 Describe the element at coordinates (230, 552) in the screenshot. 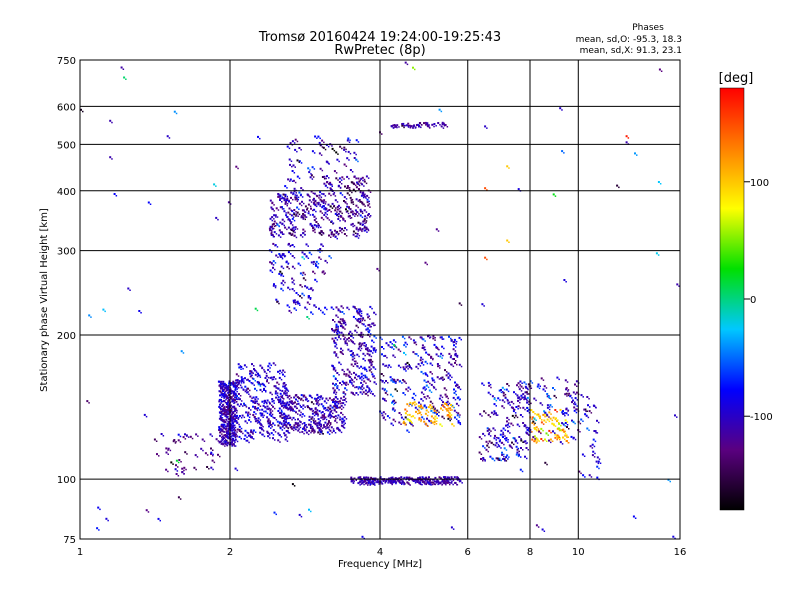

I see `x-tick-label: 2` at that location.